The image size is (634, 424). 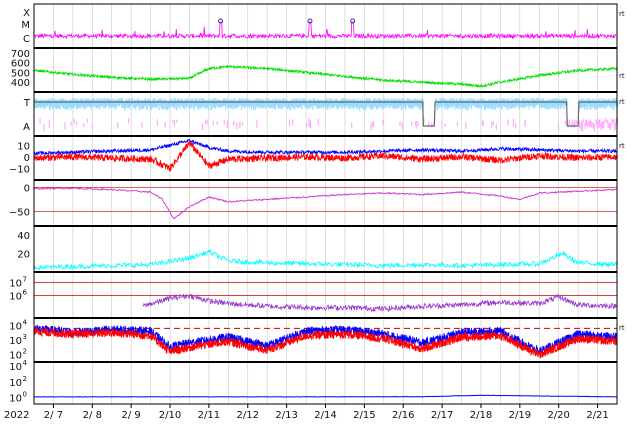 What do you see at coordinates (325, 339) in the screenshot?
I see `electron-blue-line` at bounding box center [325, 339].